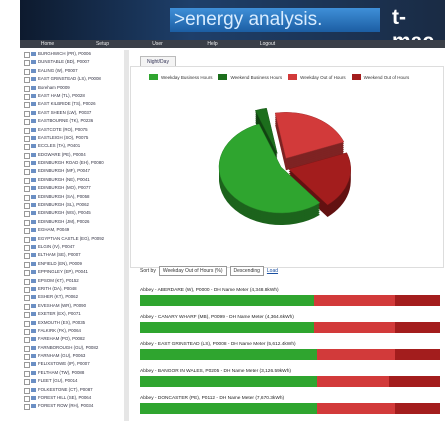 The image size is (445, 421). I want to click on nav-item: Home, so click(47, 44).